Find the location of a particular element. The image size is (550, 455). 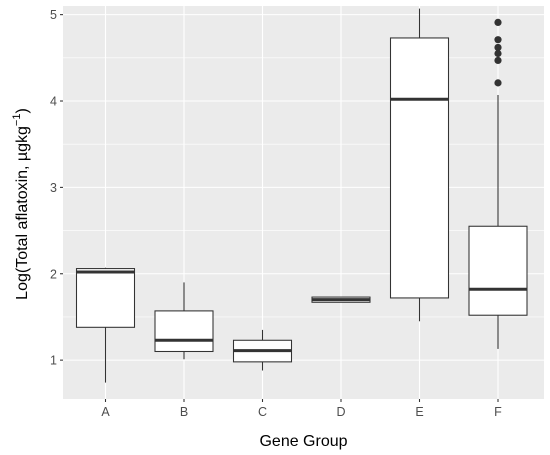

x-tick-label: F is located at coordinates (498, 412).